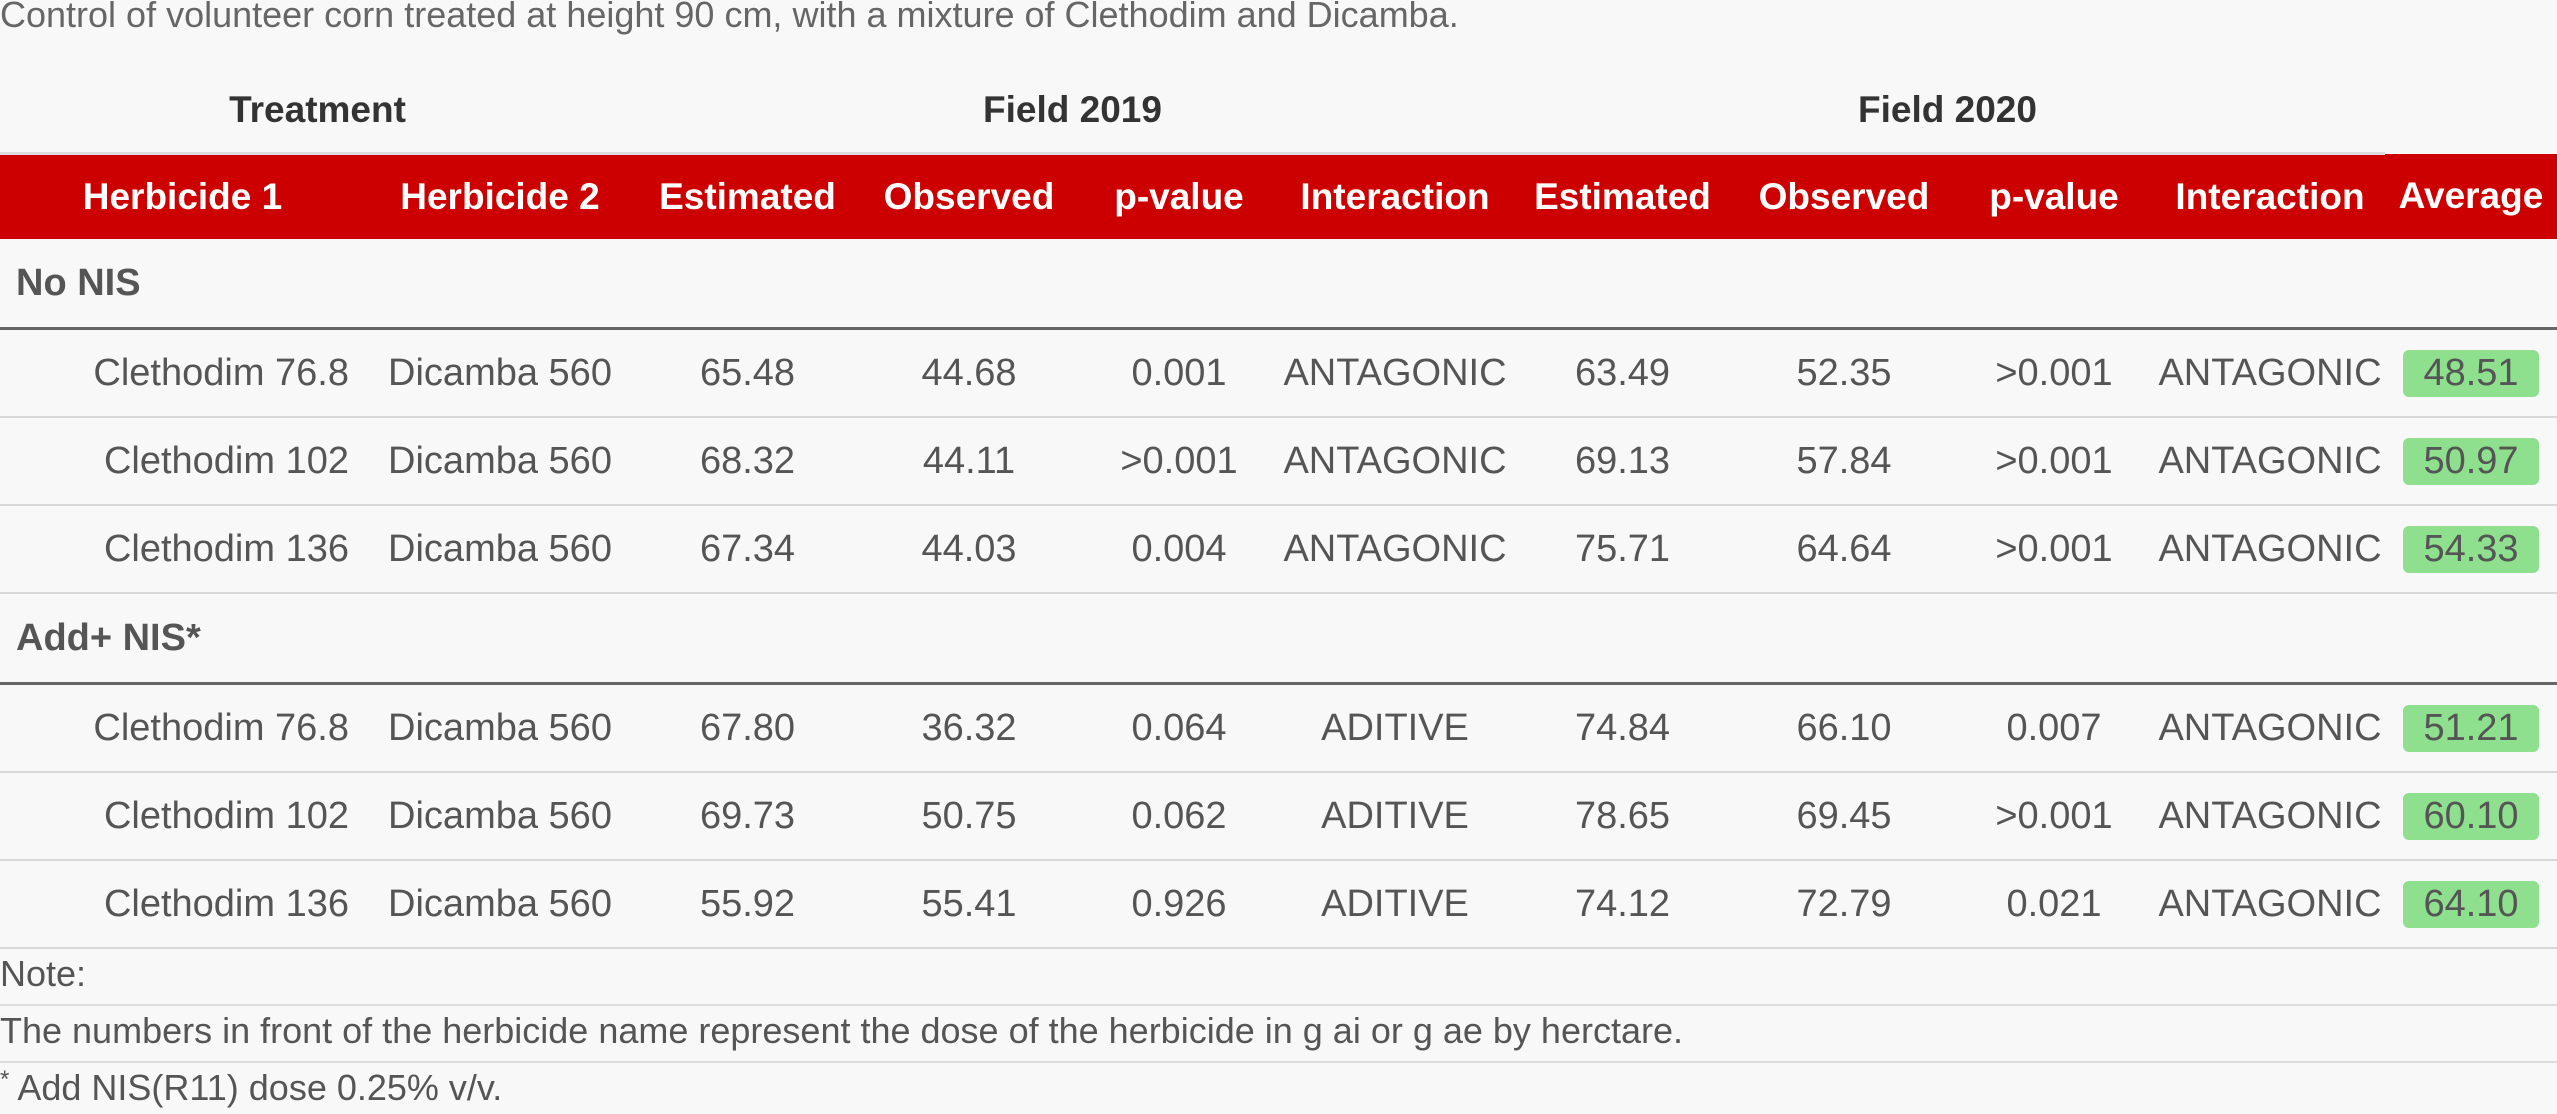 This screenshot has width=2557, height=1114. What do you see at coordinates (747, 373) in the screenshot?
I see `cell-estimated-2019: 65.48` at bounding box center [747, 373].